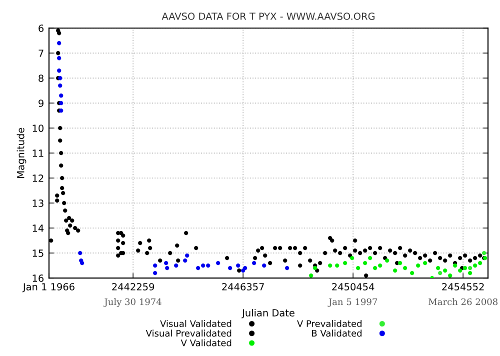  What do you see at coordinates (41, 28) in the screenshot?
I see `y-tick-label: 6` at bounding box center [41, 28].